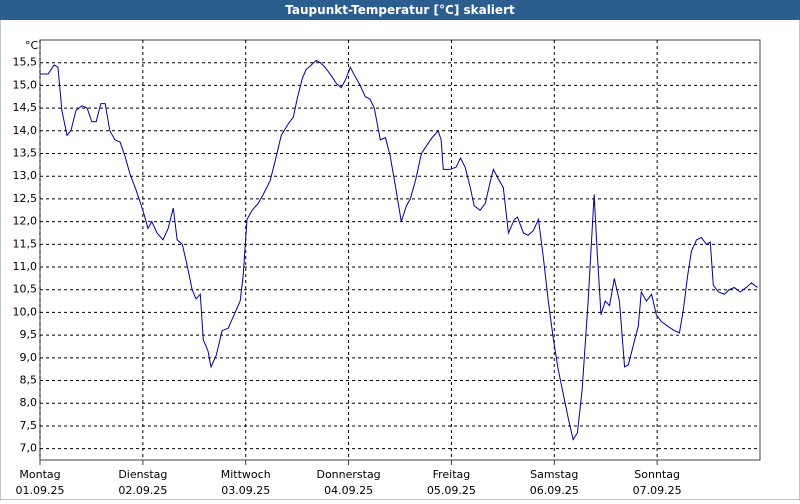 The height and width of the screenshot is (504, 800). Describe the element at coordinates (25, 130) in the screenshot. I see `y-tick-label: 14,0` at that location.